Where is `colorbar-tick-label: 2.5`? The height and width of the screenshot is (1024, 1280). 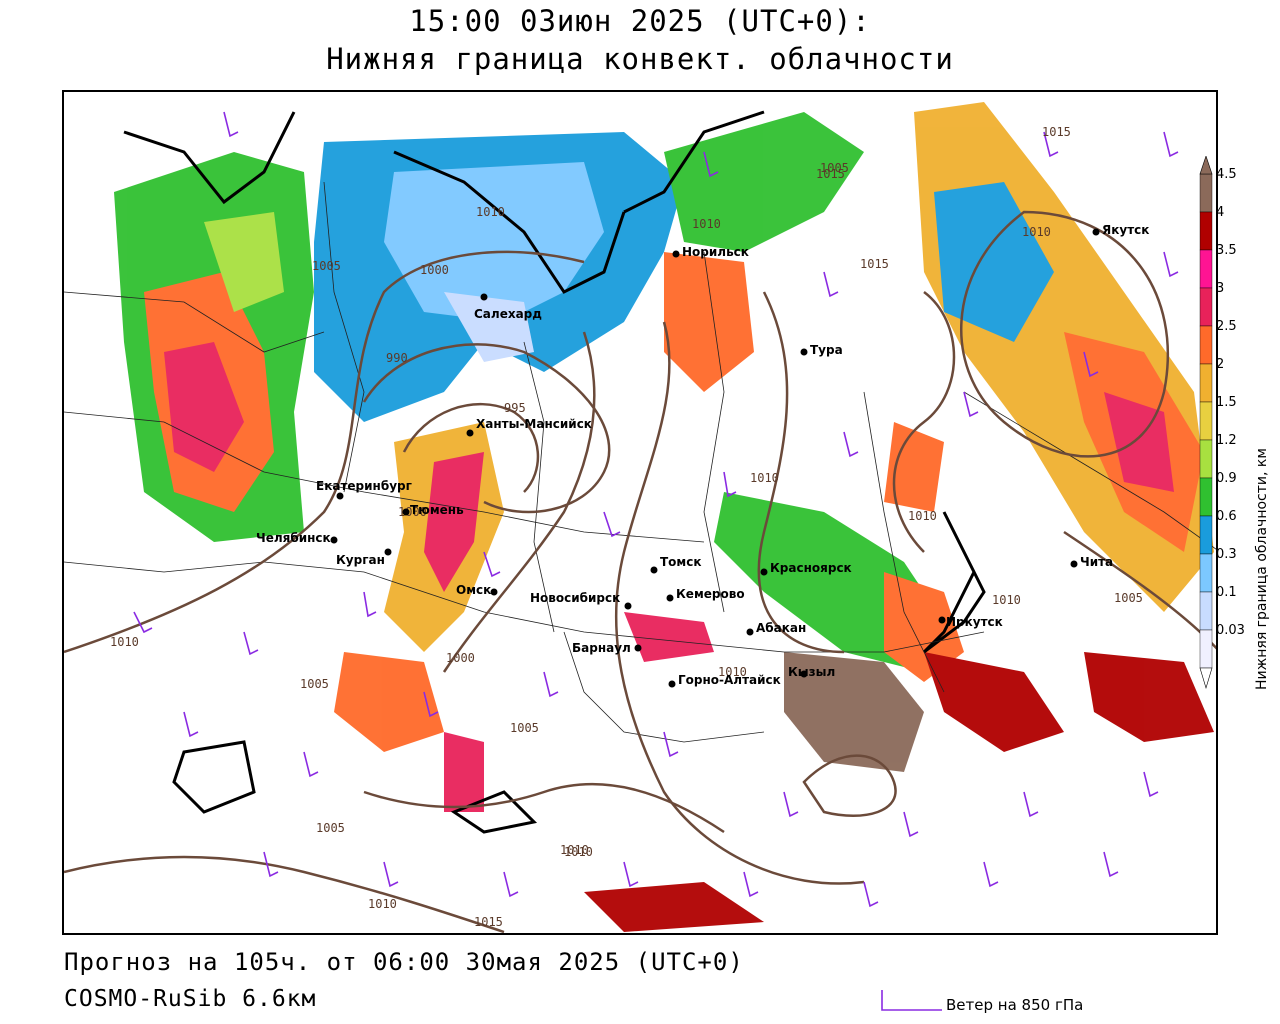 colorbar-tick-label: 2.5 is located at coordinates (1226, 326).